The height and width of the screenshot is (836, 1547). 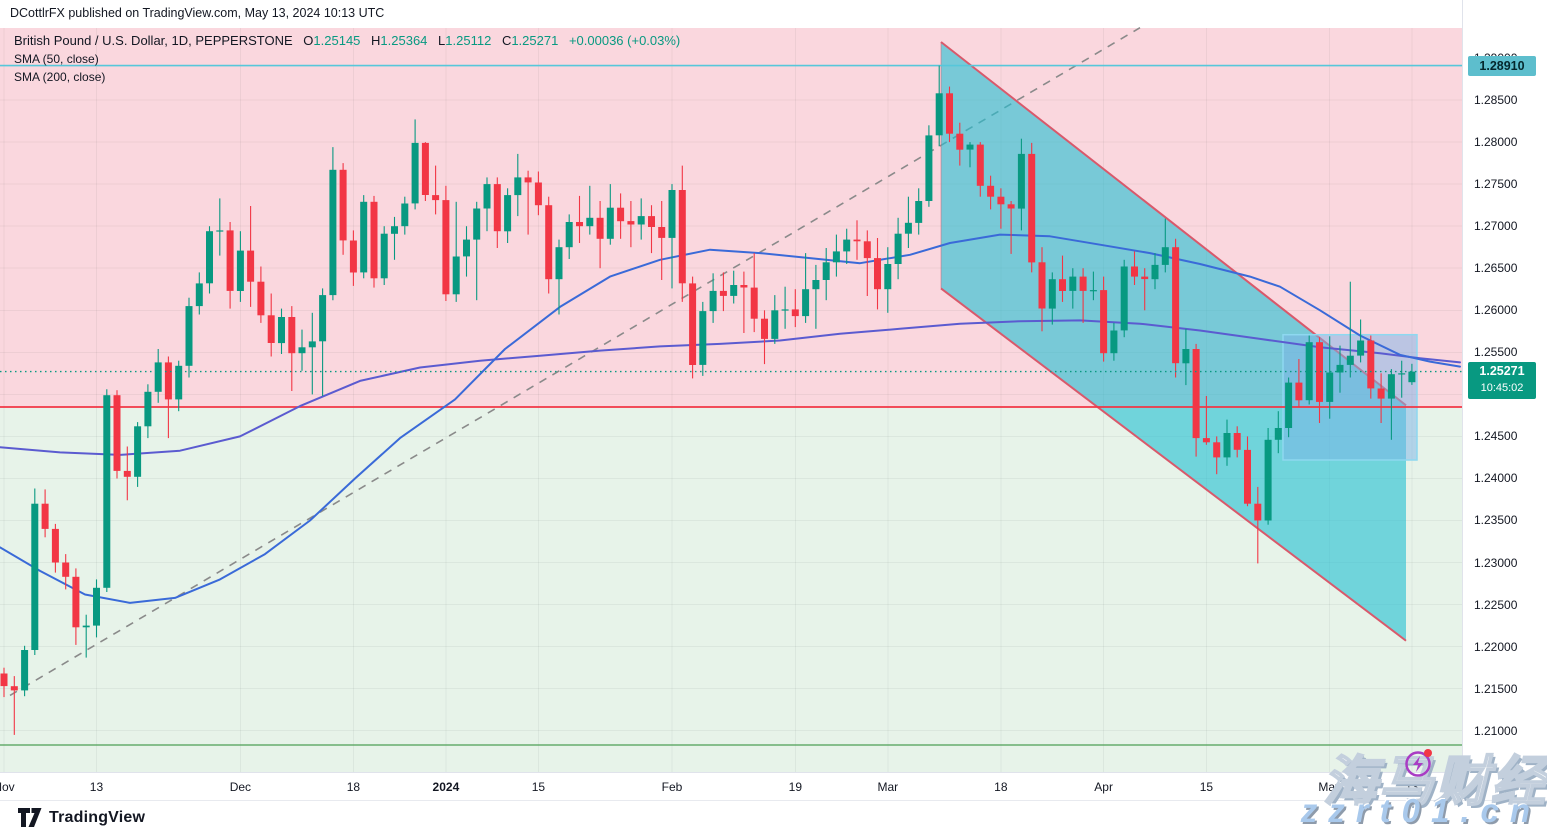 I want to click on price-axis-label: 1.22500, so click(x=1496, y=604).